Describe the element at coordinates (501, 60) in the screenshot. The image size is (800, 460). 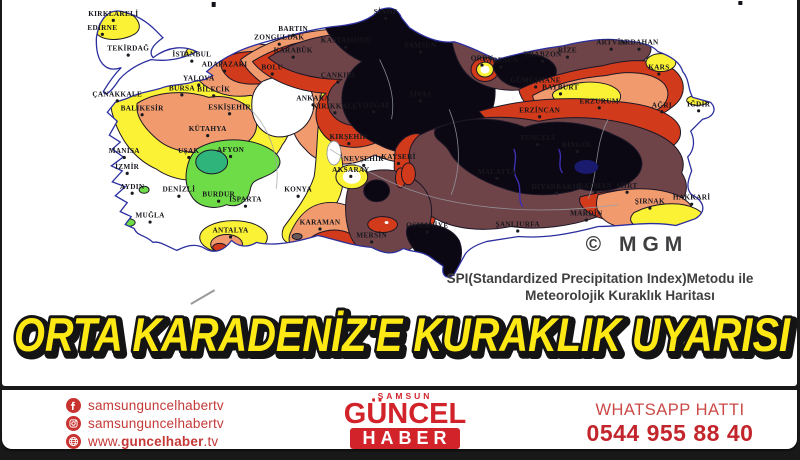
I see `city-label: GİRESUN` at that location.